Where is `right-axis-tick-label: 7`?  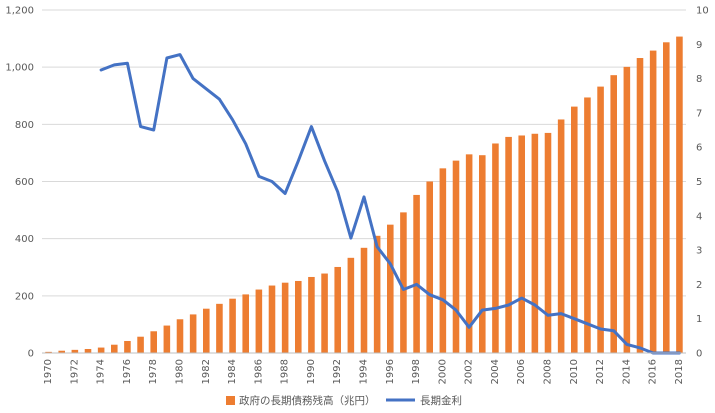
right-axis-tick-label: 7 is located at coordinates (699, 113).